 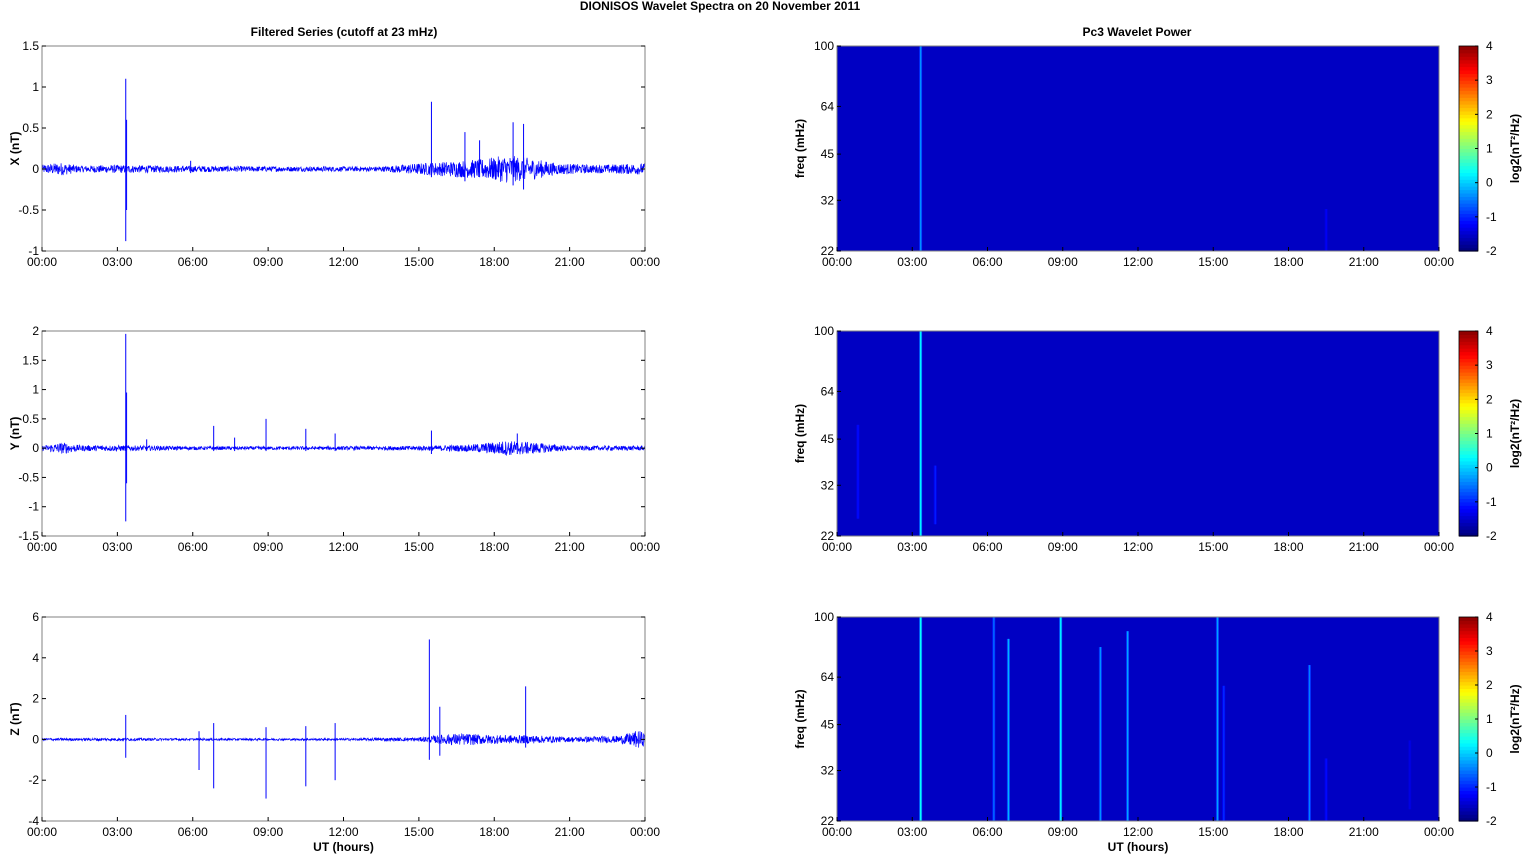 What do you see at coordinates (1489, 753) in the screenshot?
I see `spectrogram-panel-3-colorbar-tick-label: 0` at bounding box center [1489, 753].